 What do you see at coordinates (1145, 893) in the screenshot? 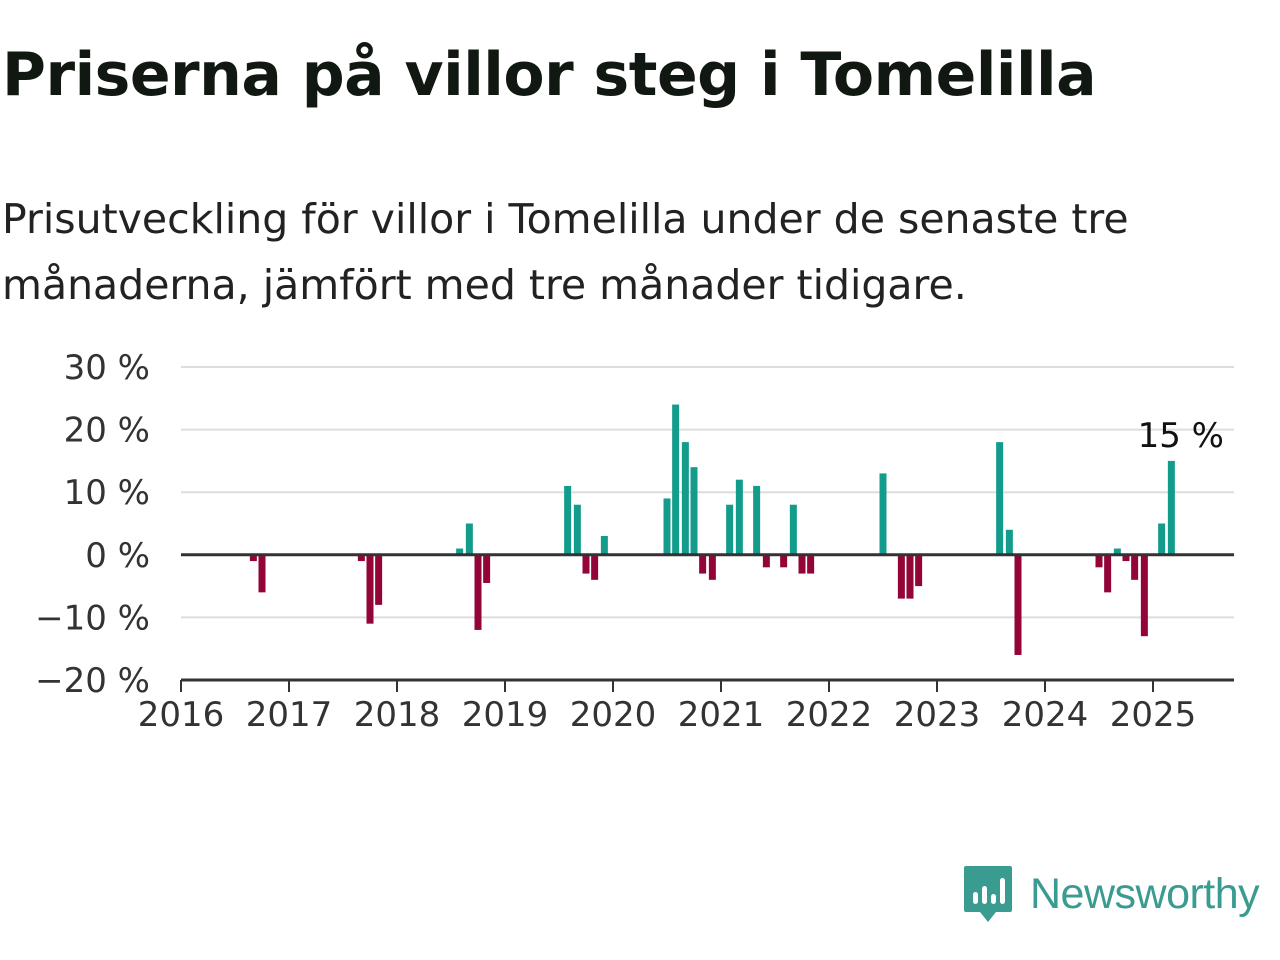
I see `brand-name: Newsworthy` at bounding box center [1145, 893].